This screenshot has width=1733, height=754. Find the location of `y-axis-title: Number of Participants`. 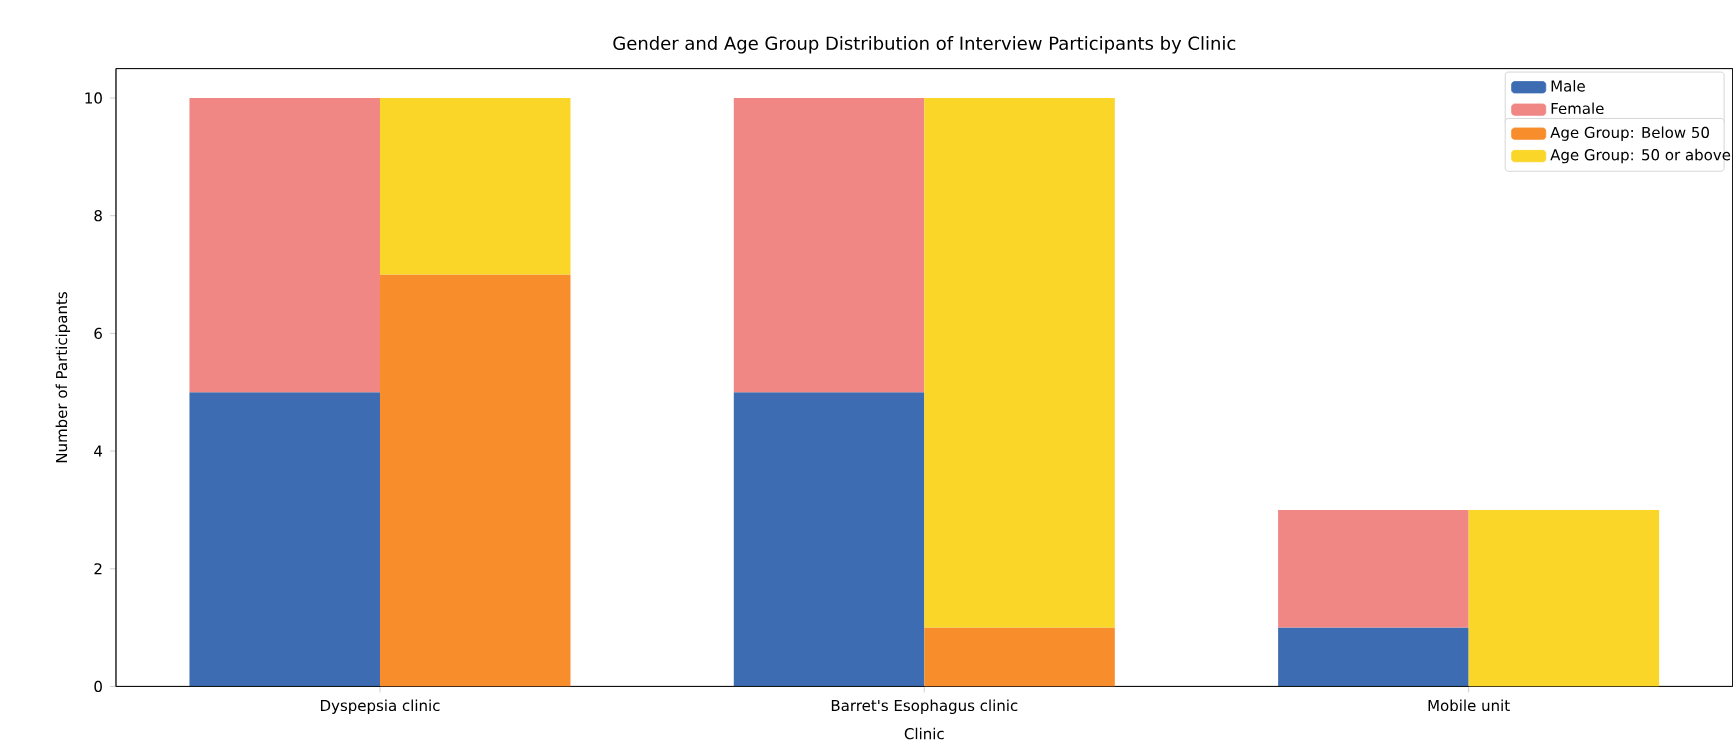

y-axis-title: Number of Participants is located at coordinates (63, 377).